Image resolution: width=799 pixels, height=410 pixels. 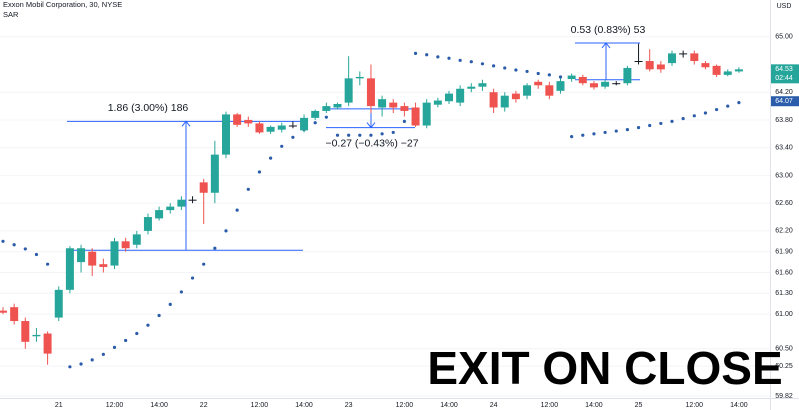 What do you see at coordinates (784, 293) in the screenshot?
I see `y-tick-label: 61.30` at bounding box center [784, 293].